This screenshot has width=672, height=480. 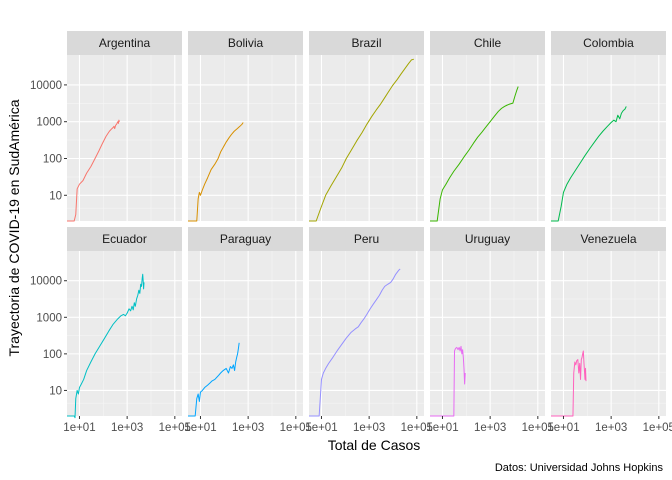 What do you see at coordinates (245, 333) in the screenshot?
I see `panel-background-paraguay` at bounding box center [245, 333].